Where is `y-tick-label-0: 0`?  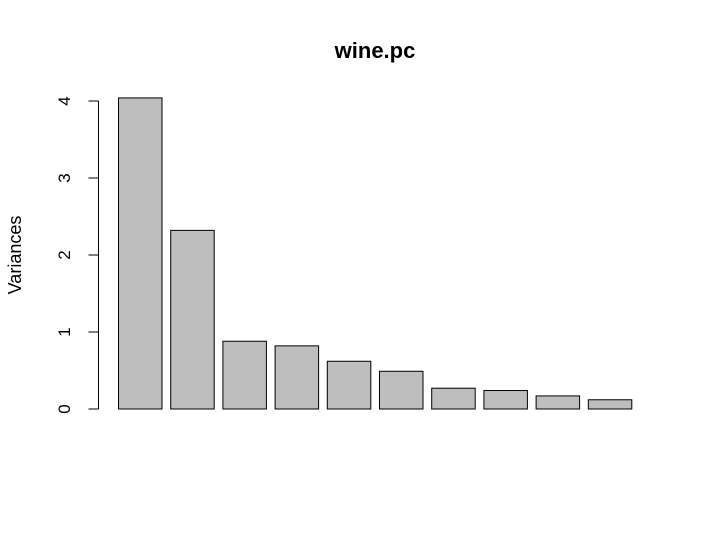 y-tick-label-0: 0 is located at coordinates (64, 408).